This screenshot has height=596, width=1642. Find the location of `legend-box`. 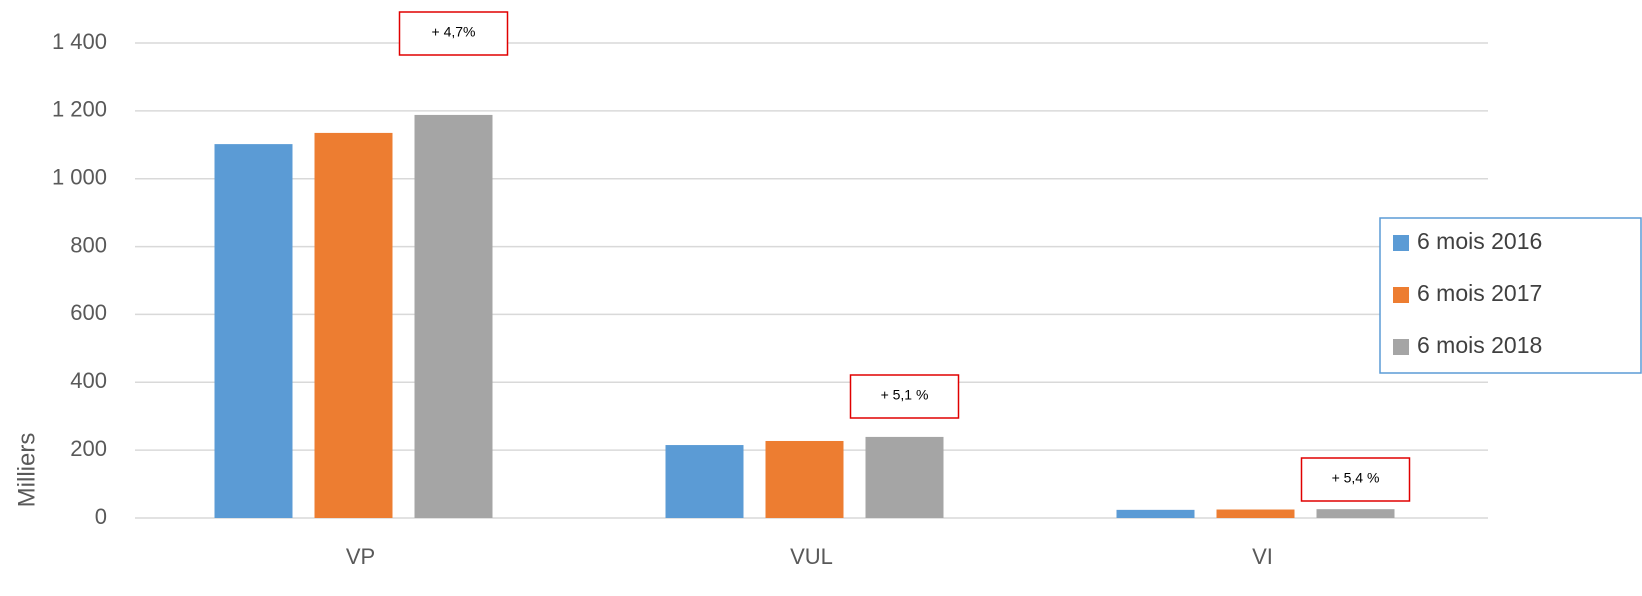

legend-box is located at coordinates (1510, 295).